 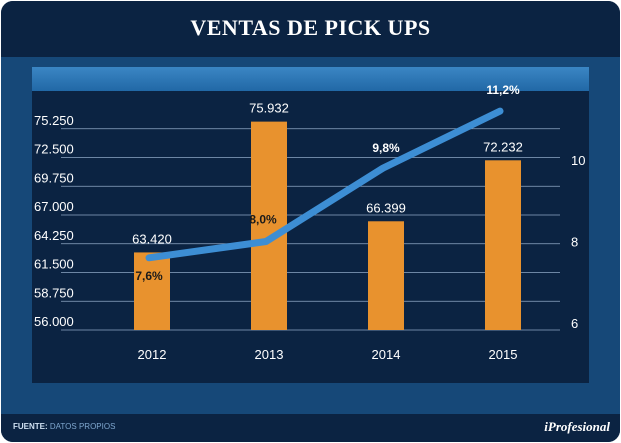 I want to click on y-left-tick-label: 72.500, so click(x=54, y=149).